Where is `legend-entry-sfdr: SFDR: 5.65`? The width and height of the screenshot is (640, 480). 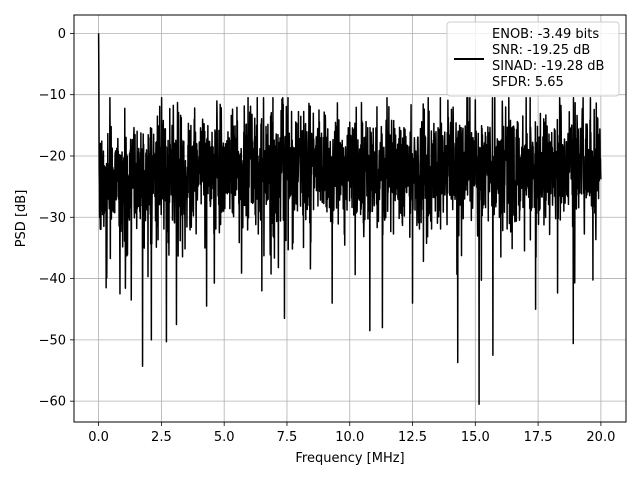
legend-entry-sfdr: SFDR: 5.65 is located at coordinates (528, 82).